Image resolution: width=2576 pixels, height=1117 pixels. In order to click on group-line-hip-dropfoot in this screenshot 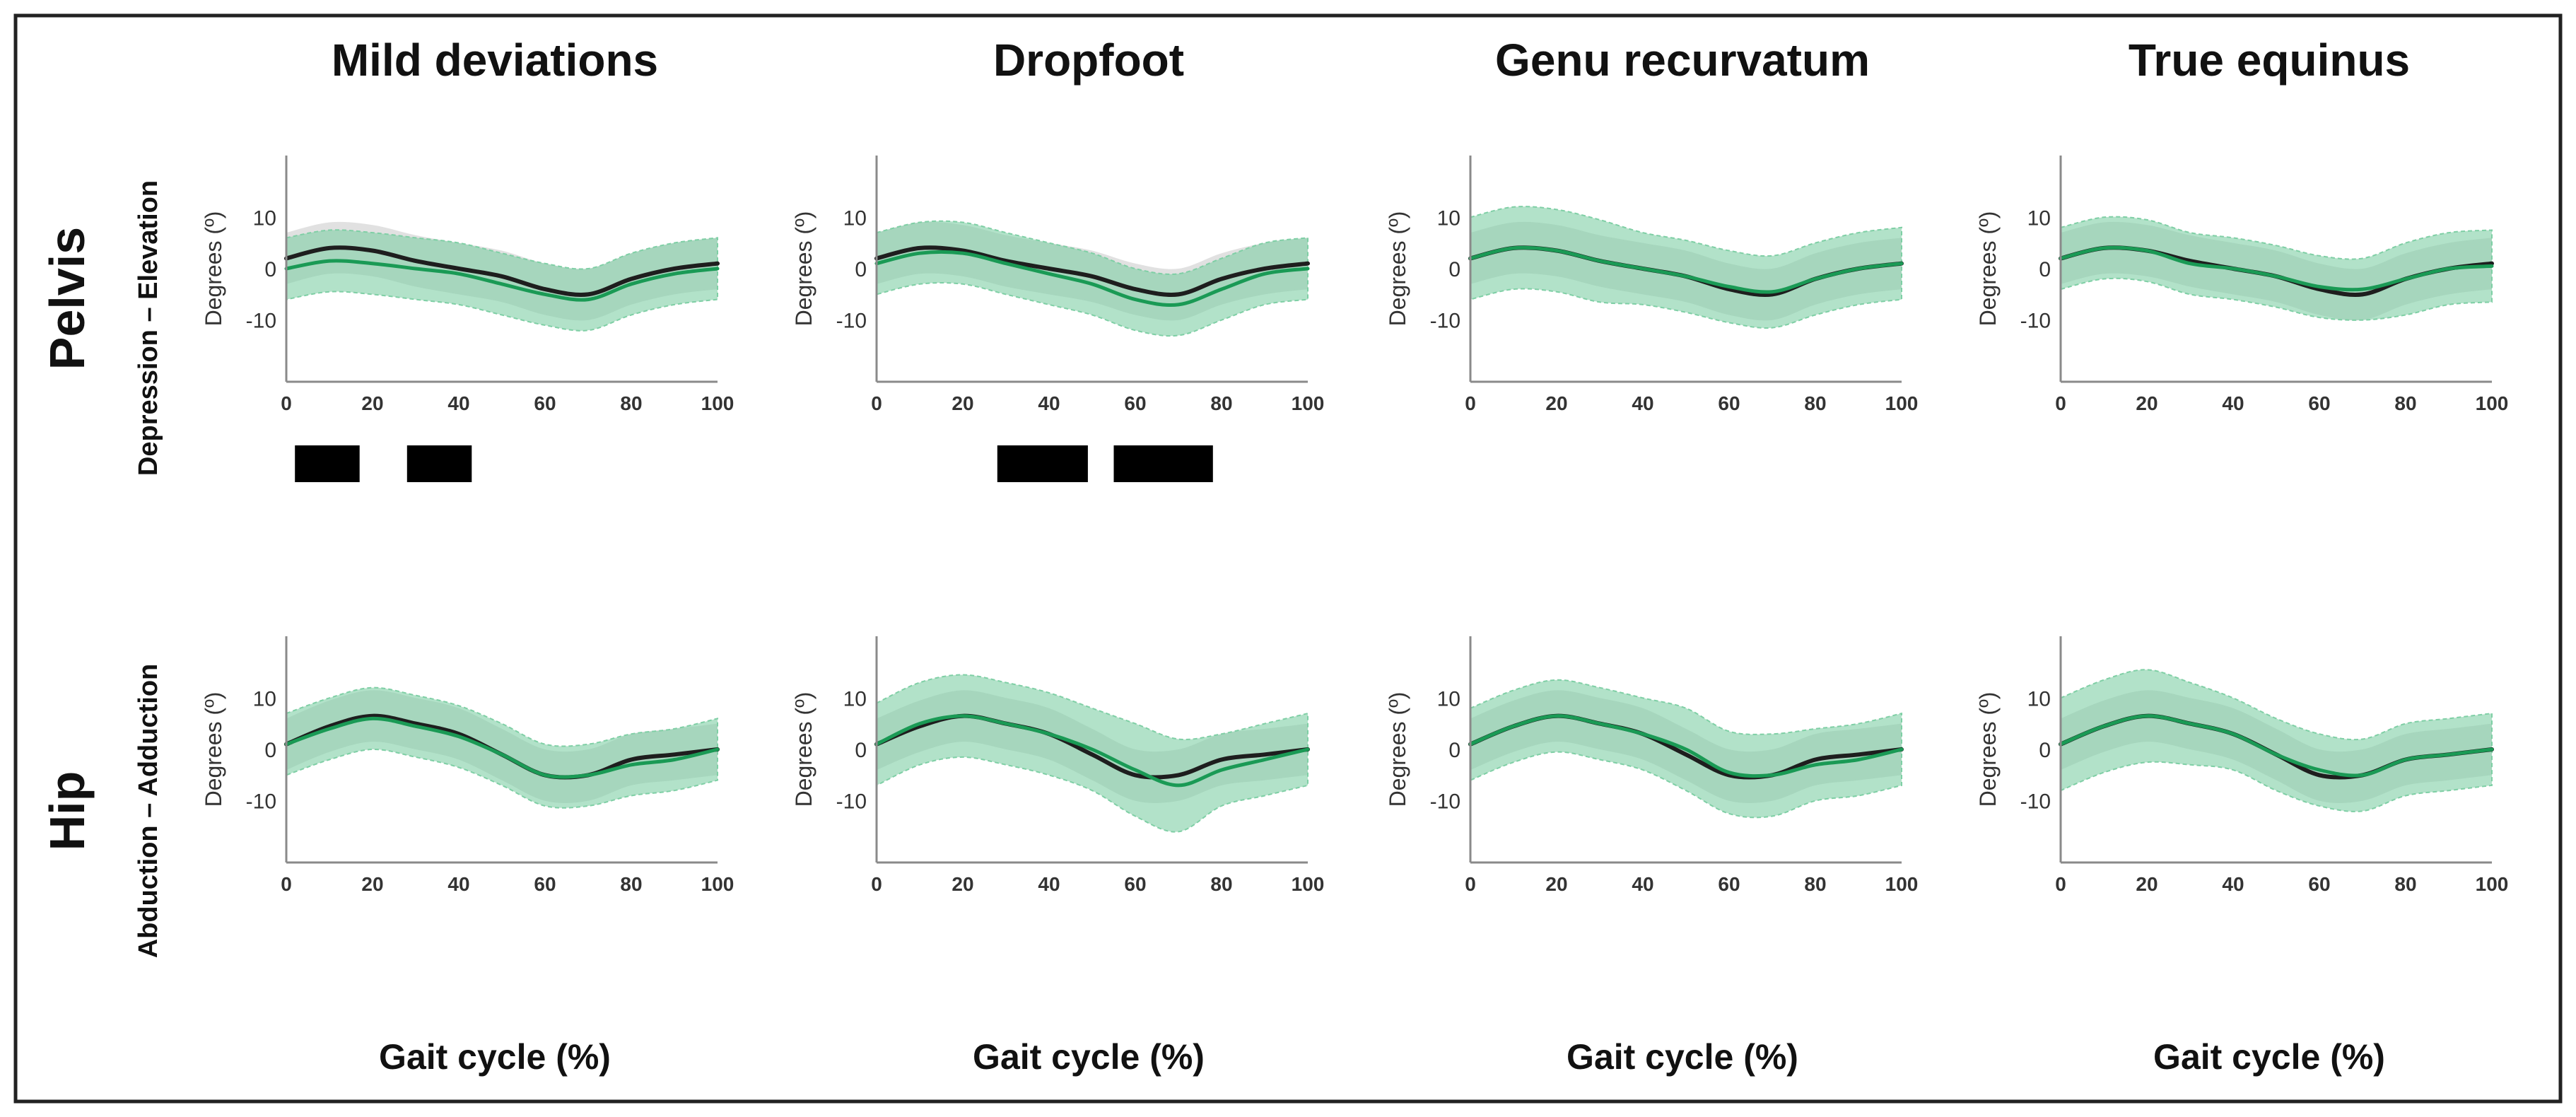, I will do `click(1092, 751)`.